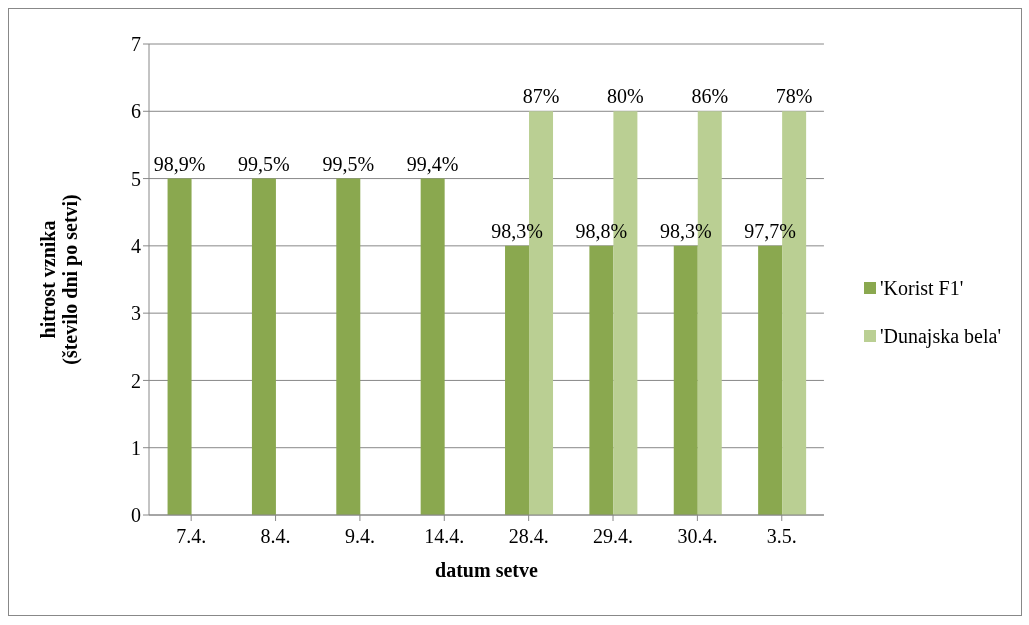 The height and width of the screenshot is (625, 1029). I want to click on x-tick-label: 30.4., so click(697, 536).